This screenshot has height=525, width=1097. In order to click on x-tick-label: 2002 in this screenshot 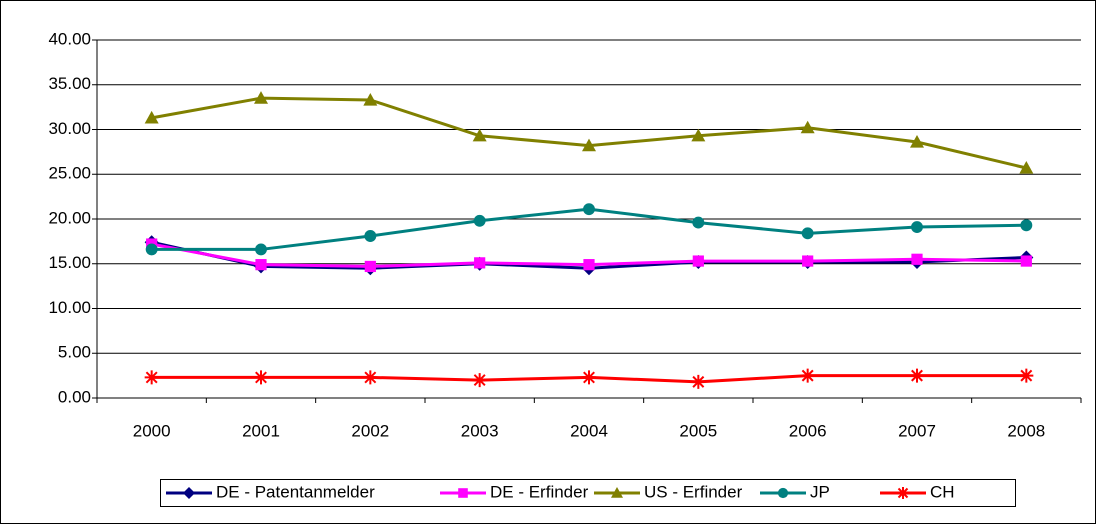, I will do `click(370, 430)`.